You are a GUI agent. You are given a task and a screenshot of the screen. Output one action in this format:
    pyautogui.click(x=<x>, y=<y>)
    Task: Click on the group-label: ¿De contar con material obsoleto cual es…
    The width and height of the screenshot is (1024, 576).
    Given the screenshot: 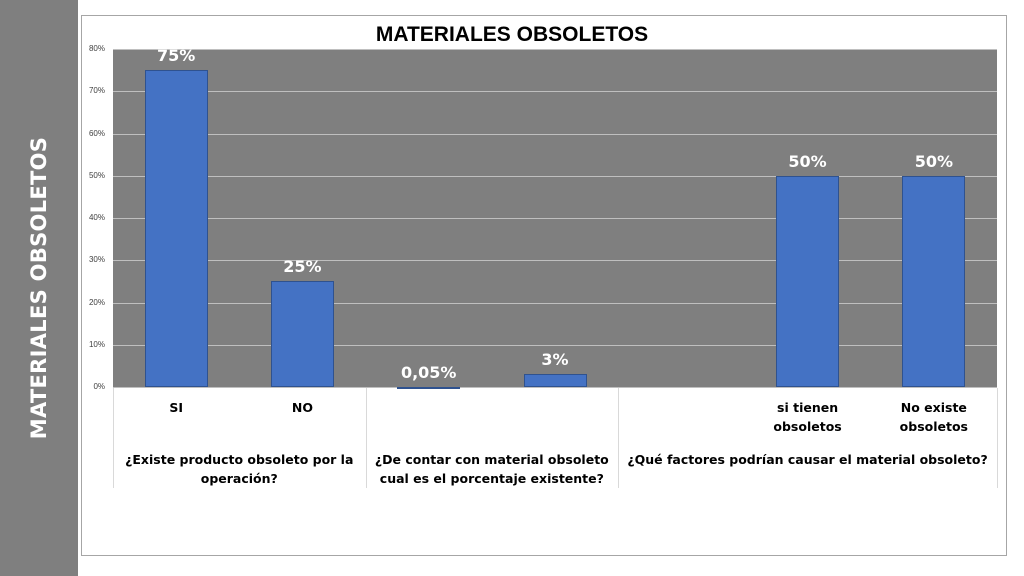 What is the action you would take?
    pyautogui.click(x=491, y=469)
    